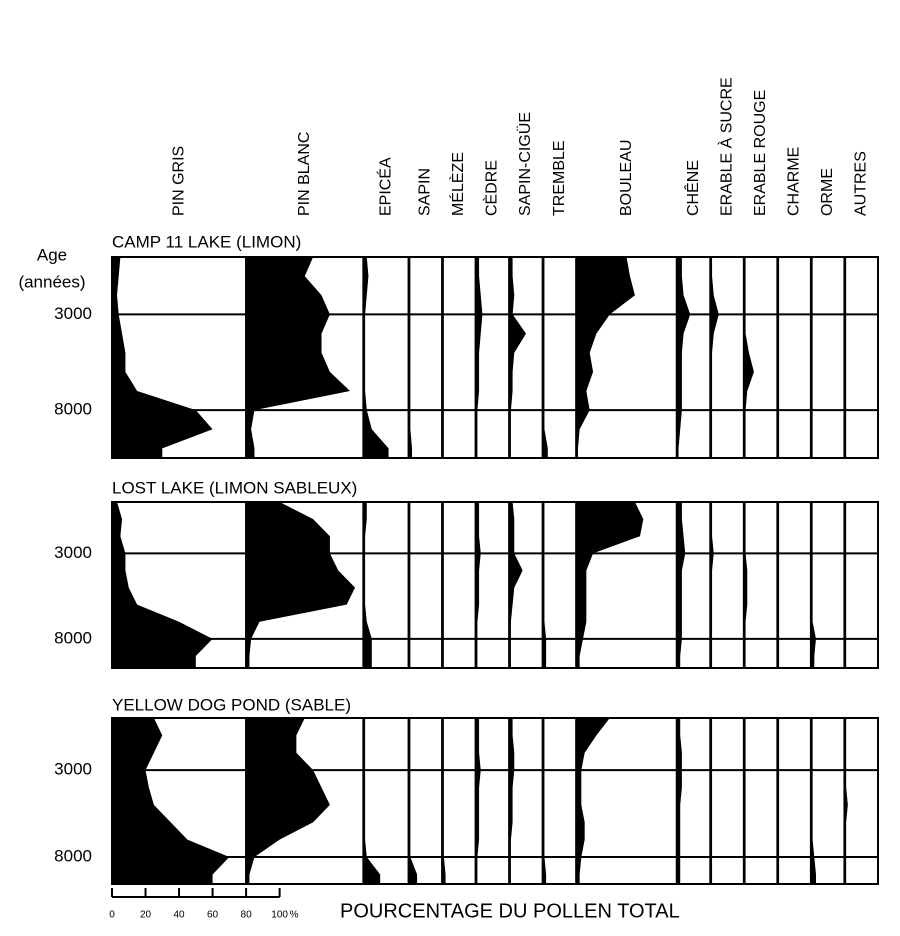 This screenshot has width=900, height=936. I want to click on taxon-label: BOULEAU, so click(626, 178).